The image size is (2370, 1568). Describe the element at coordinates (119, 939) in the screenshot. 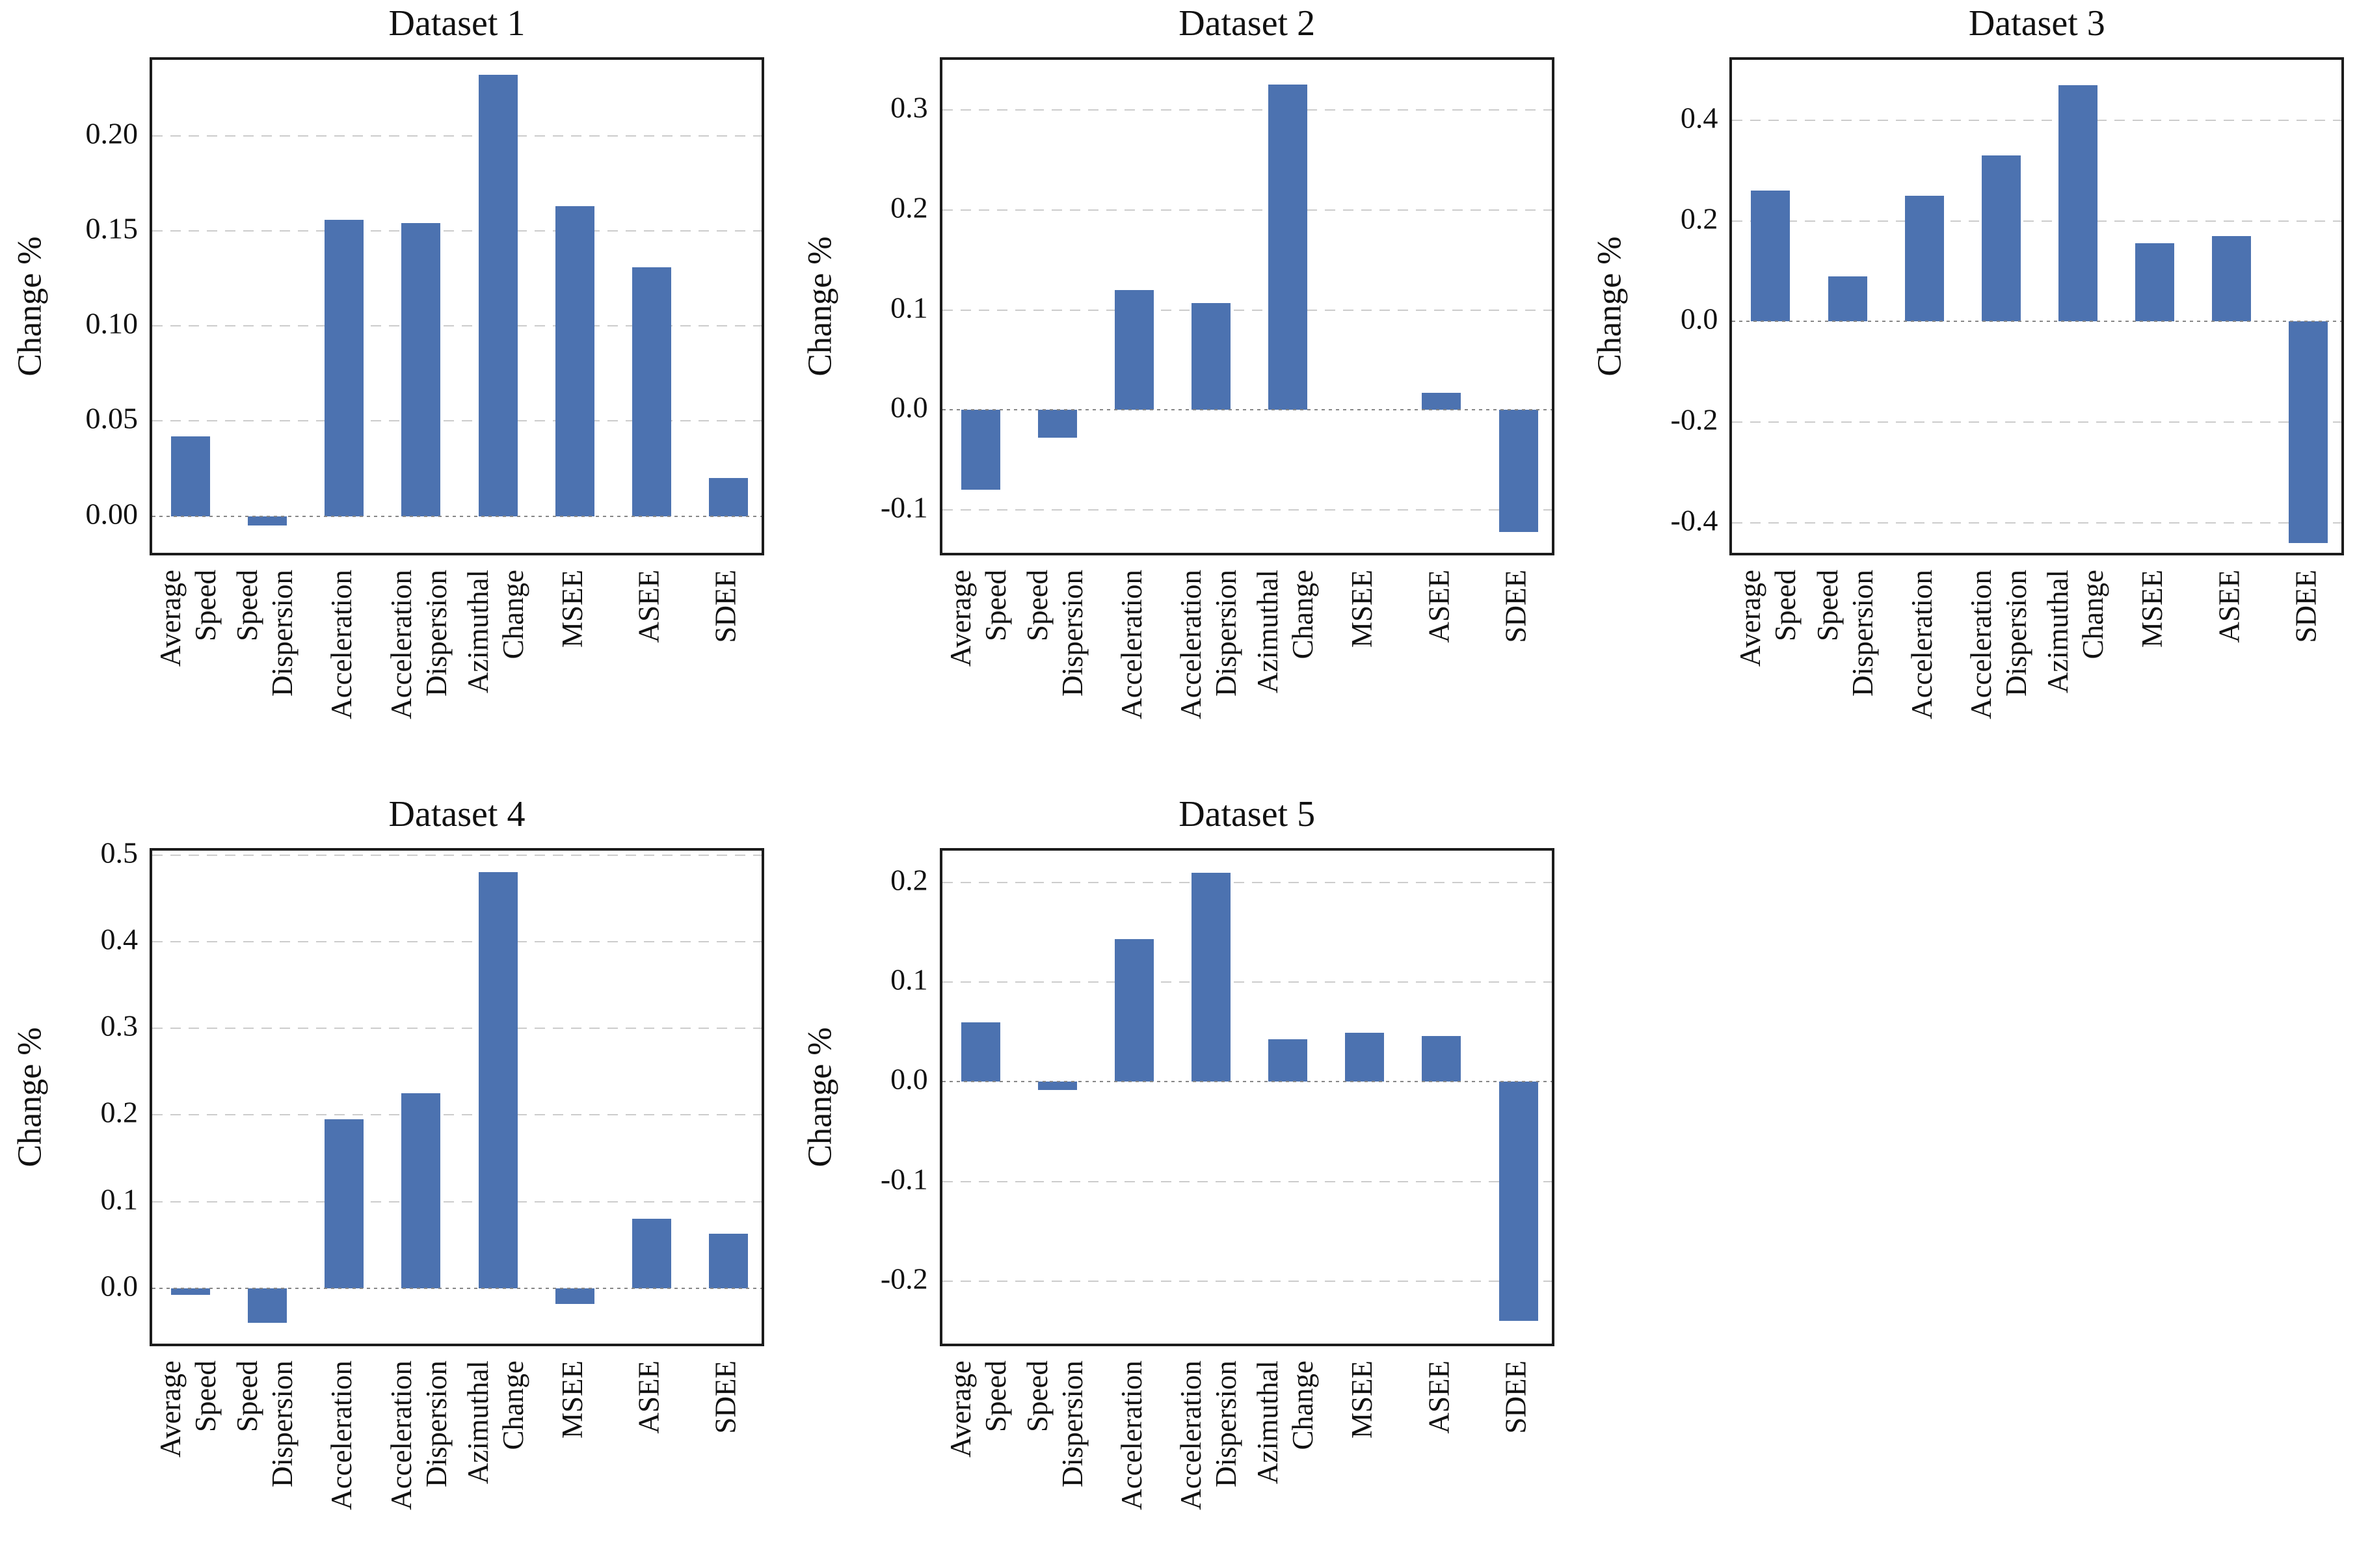

I see `ytick-label: 0.4` at that location.